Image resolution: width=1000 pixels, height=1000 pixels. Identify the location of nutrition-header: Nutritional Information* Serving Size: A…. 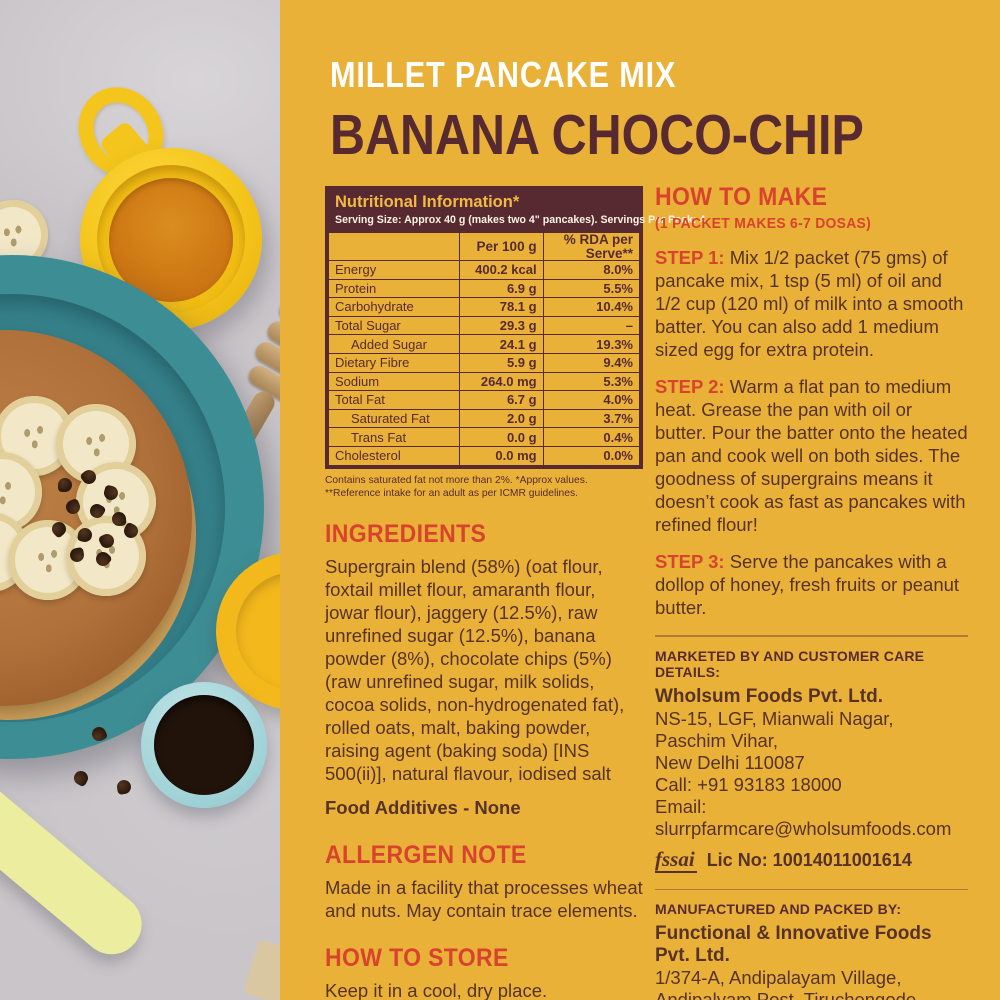
(517, 210).